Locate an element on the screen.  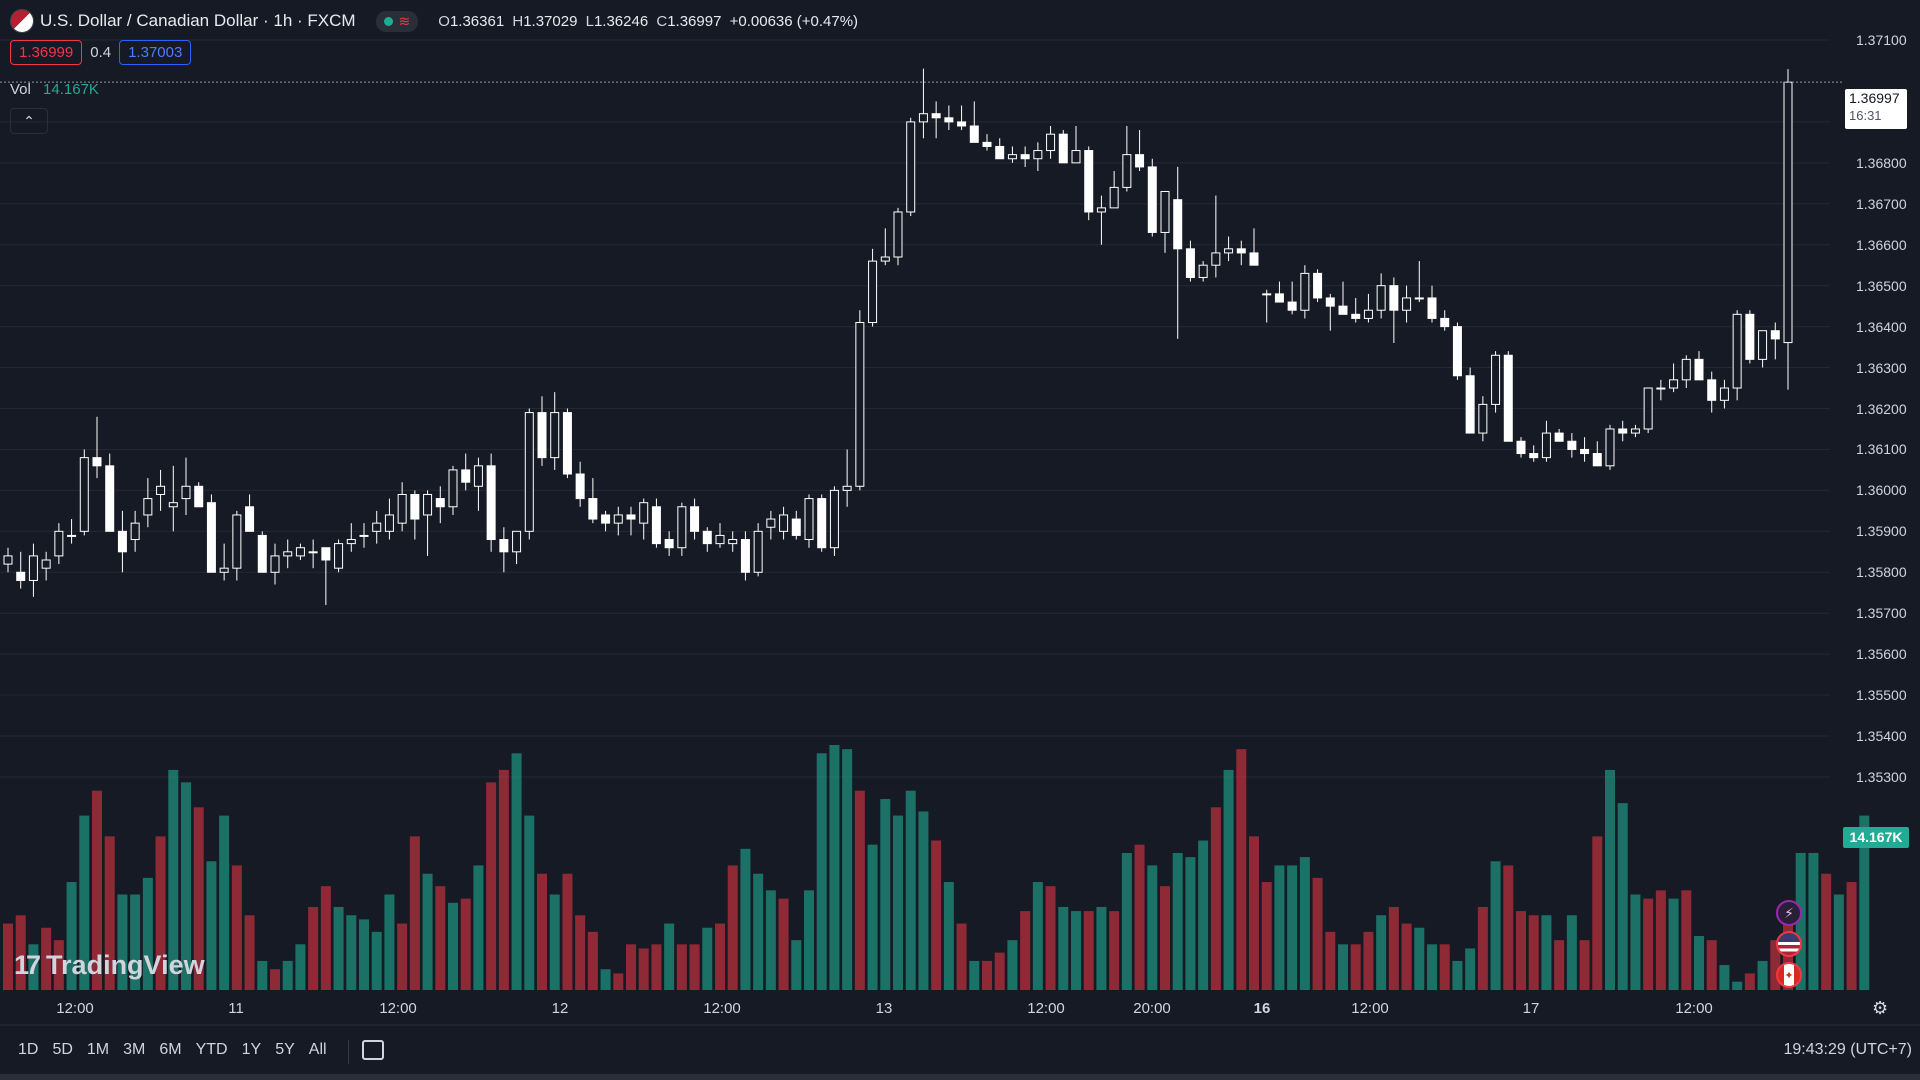
range-button-6m: 6M is located at coordinates (170, 1049).